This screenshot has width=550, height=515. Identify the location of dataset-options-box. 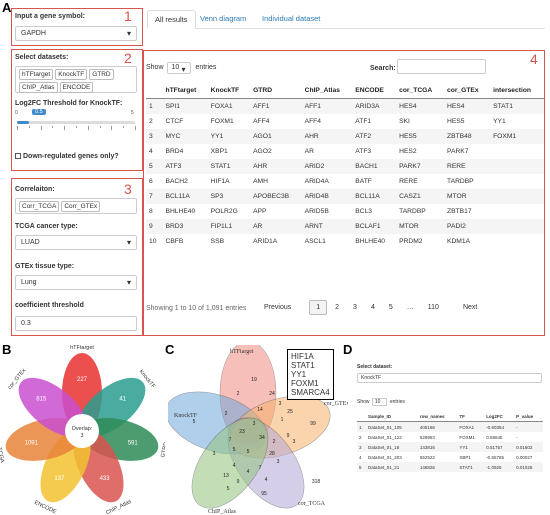
(77, 110).